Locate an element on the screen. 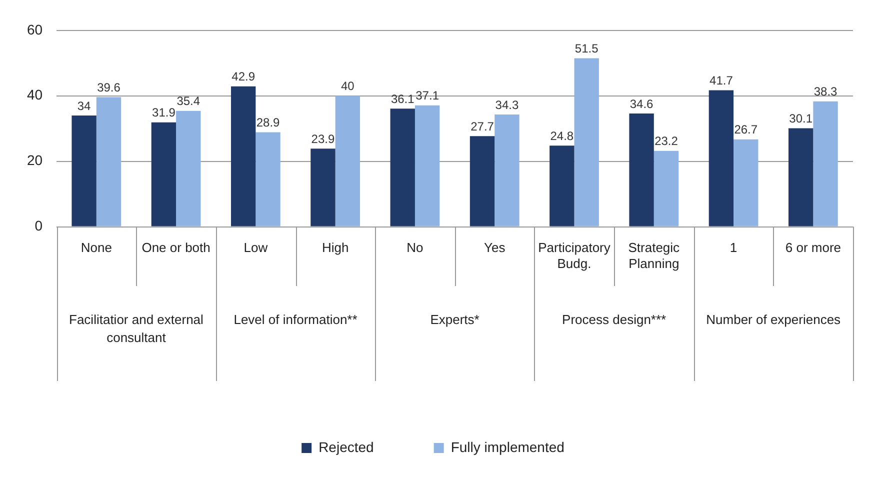  legend-label: Rejected is located at coordinates (346, 446).